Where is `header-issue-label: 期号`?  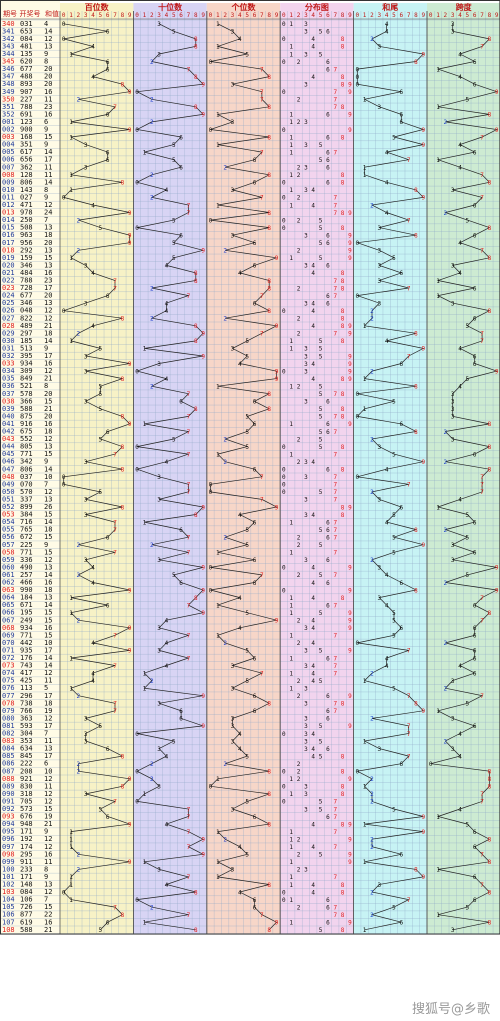
header-issue-label: 期号 is located at coordinates (10, 14).